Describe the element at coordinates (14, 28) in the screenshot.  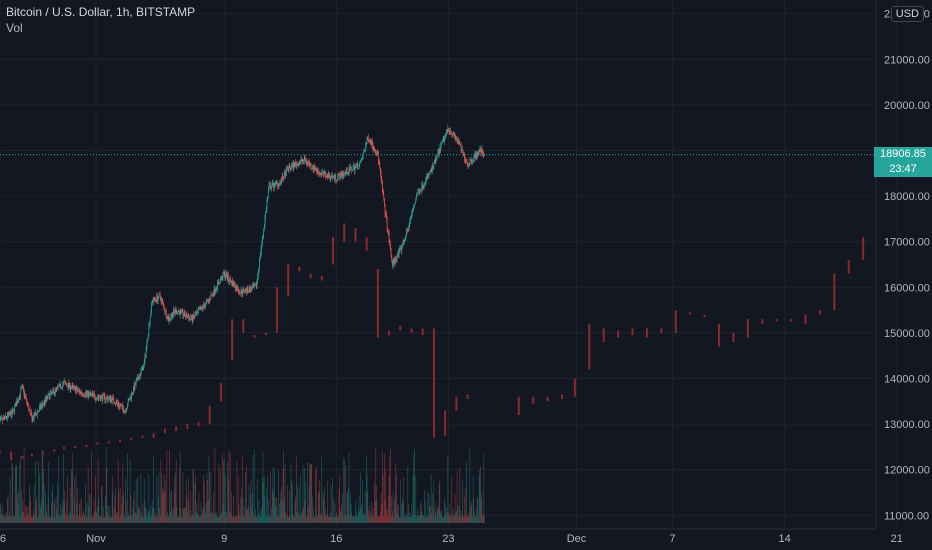
I see `volume-indicator-label: Vol` at that location.